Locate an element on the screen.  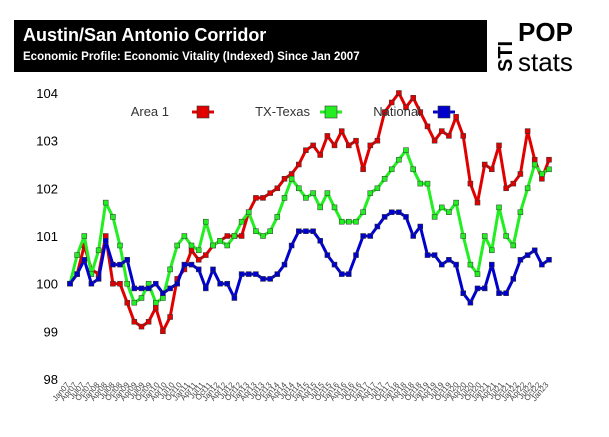
legend-label: TX-Texas is located at coordinates (282, 111).